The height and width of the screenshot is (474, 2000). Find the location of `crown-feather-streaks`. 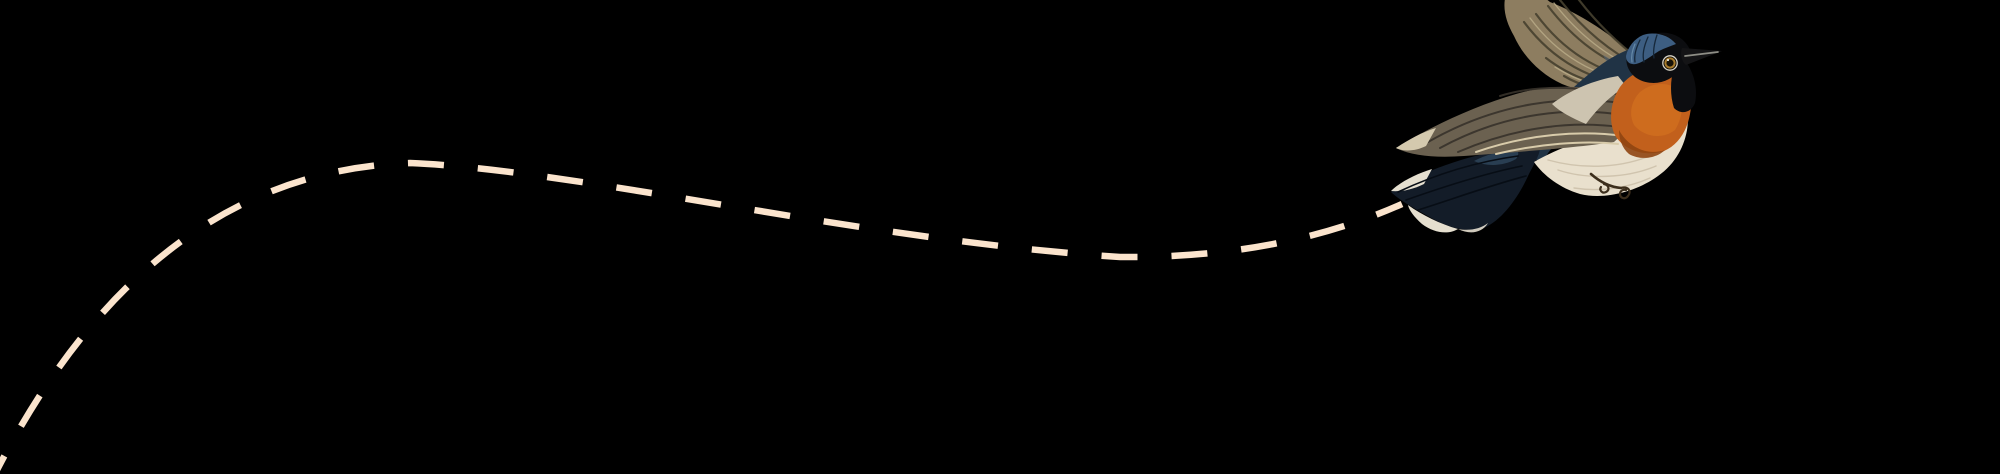

crown-feather-streaks is located at coordinates (1644, 48).